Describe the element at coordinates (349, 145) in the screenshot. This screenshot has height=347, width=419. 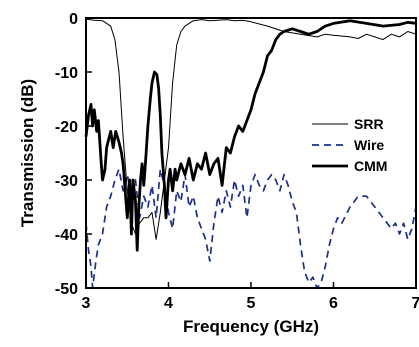
I see `legend: SRR Wire CMM` at that location.